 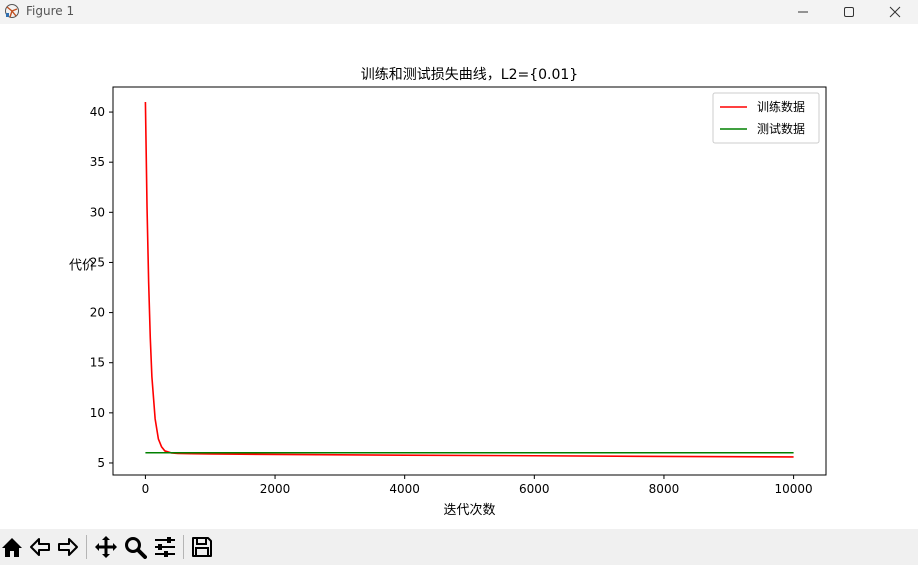 I want to click on y-axis-label: 代价, so click(x=82, y=265).